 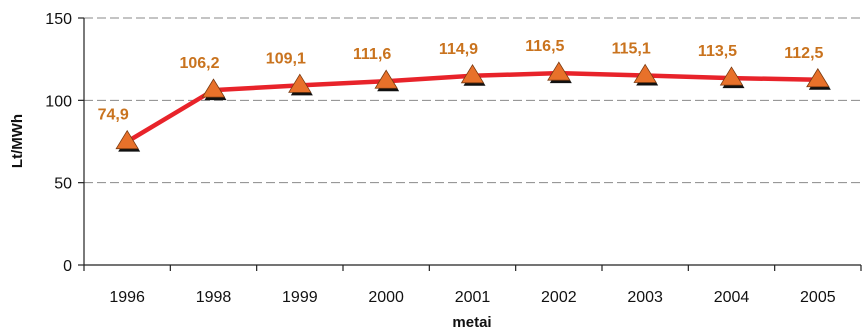 I want to click on data-label: 113,5, so click(x=717, y=51).